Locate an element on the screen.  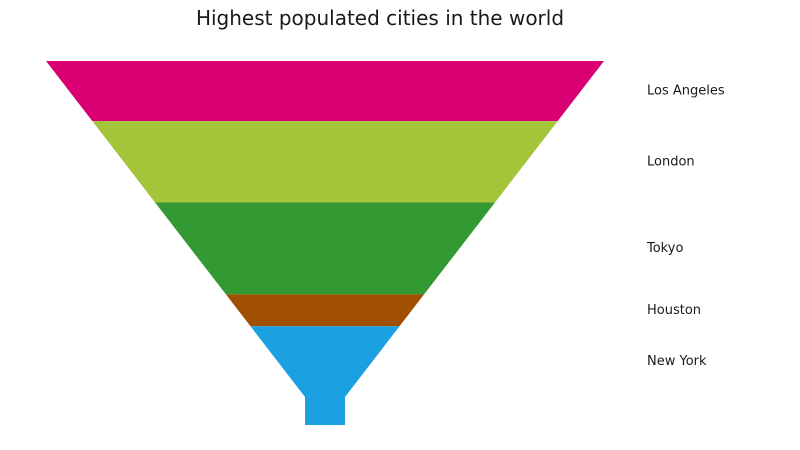
funnel-segment-london is located at coordinates (325, 162).